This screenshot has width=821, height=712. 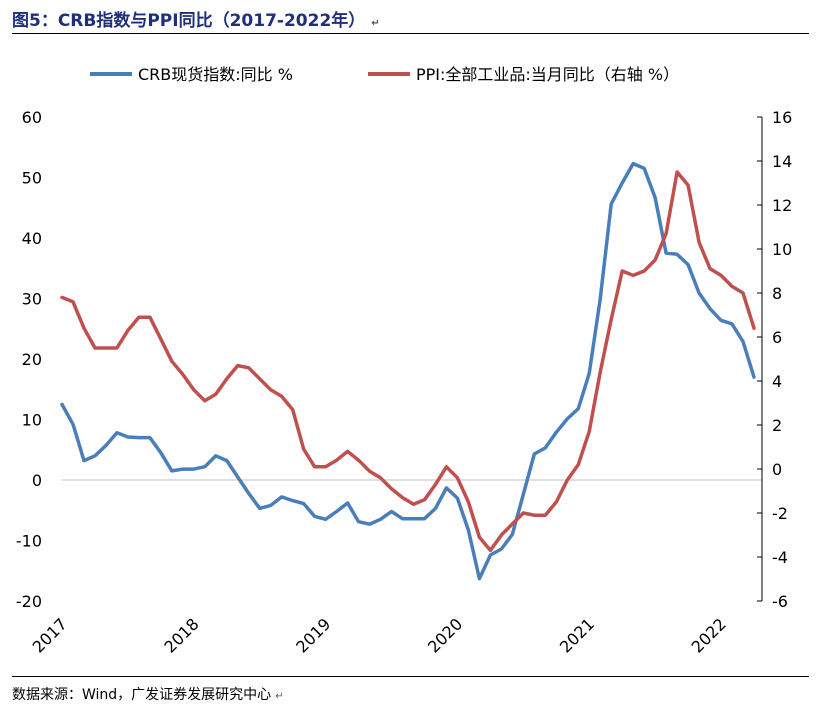 I want to click on y-left-tick-label: -20, so click(x=29, y=601).